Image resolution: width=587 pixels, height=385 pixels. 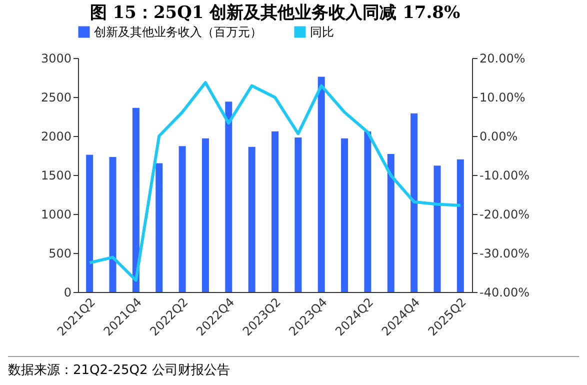 I want to click on legend-label: 同比, so click(x=322, y=32).